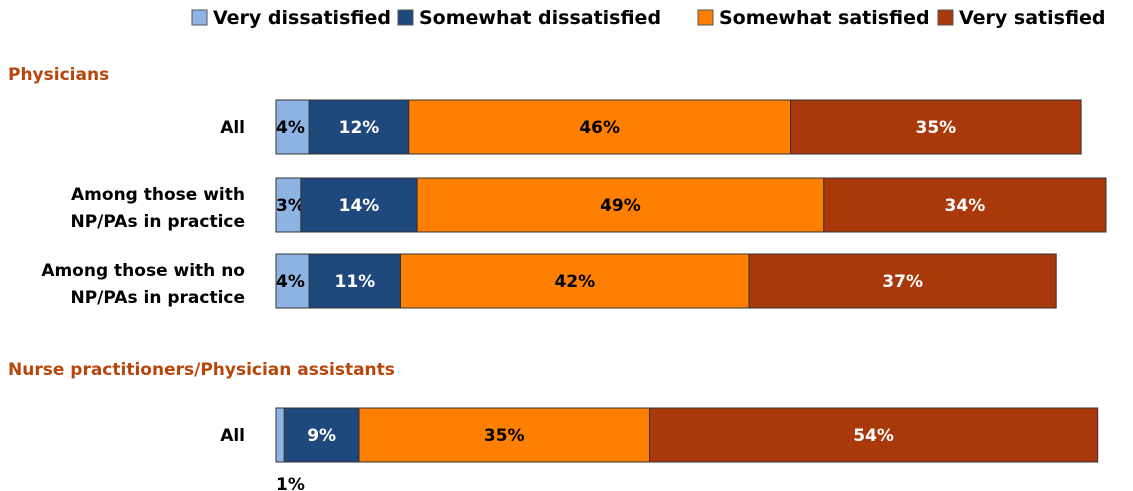  I want to click on row-label-0-1-1: NP/PAs in practice, so click(158, 222).